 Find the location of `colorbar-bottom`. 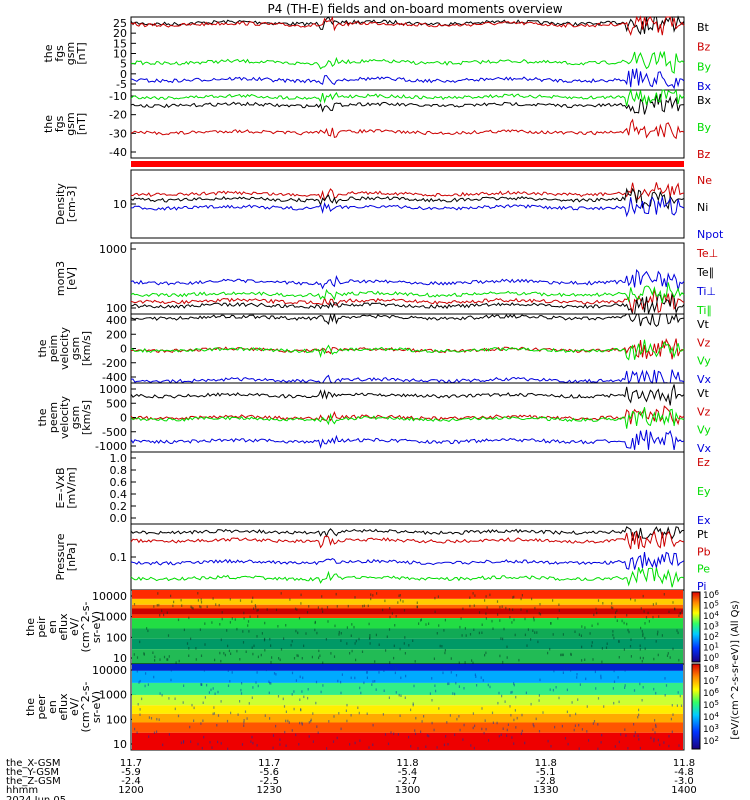

colorbar-bottom is located at coordinates (696, 706).